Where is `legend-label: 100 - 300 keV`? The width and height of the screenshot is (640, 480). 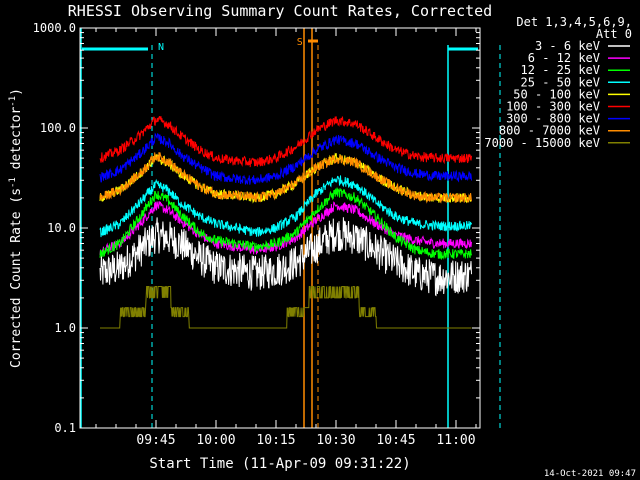
legend-label: 100 - 300 keV is located at coordinates (553, 107).